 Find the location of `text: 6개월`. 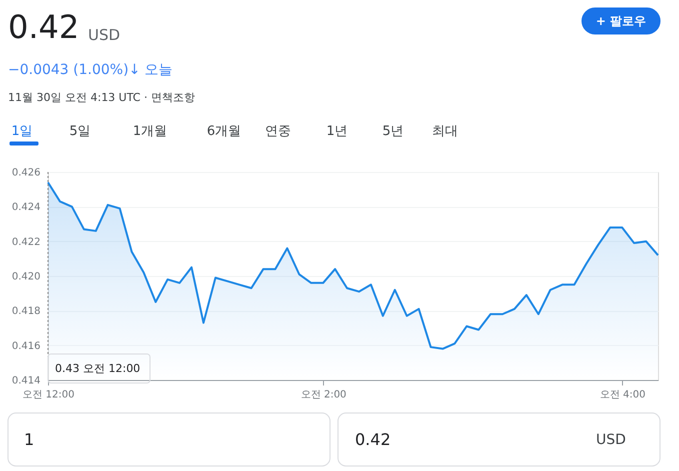

text: 6개월 is located at coordinates (224, 131).